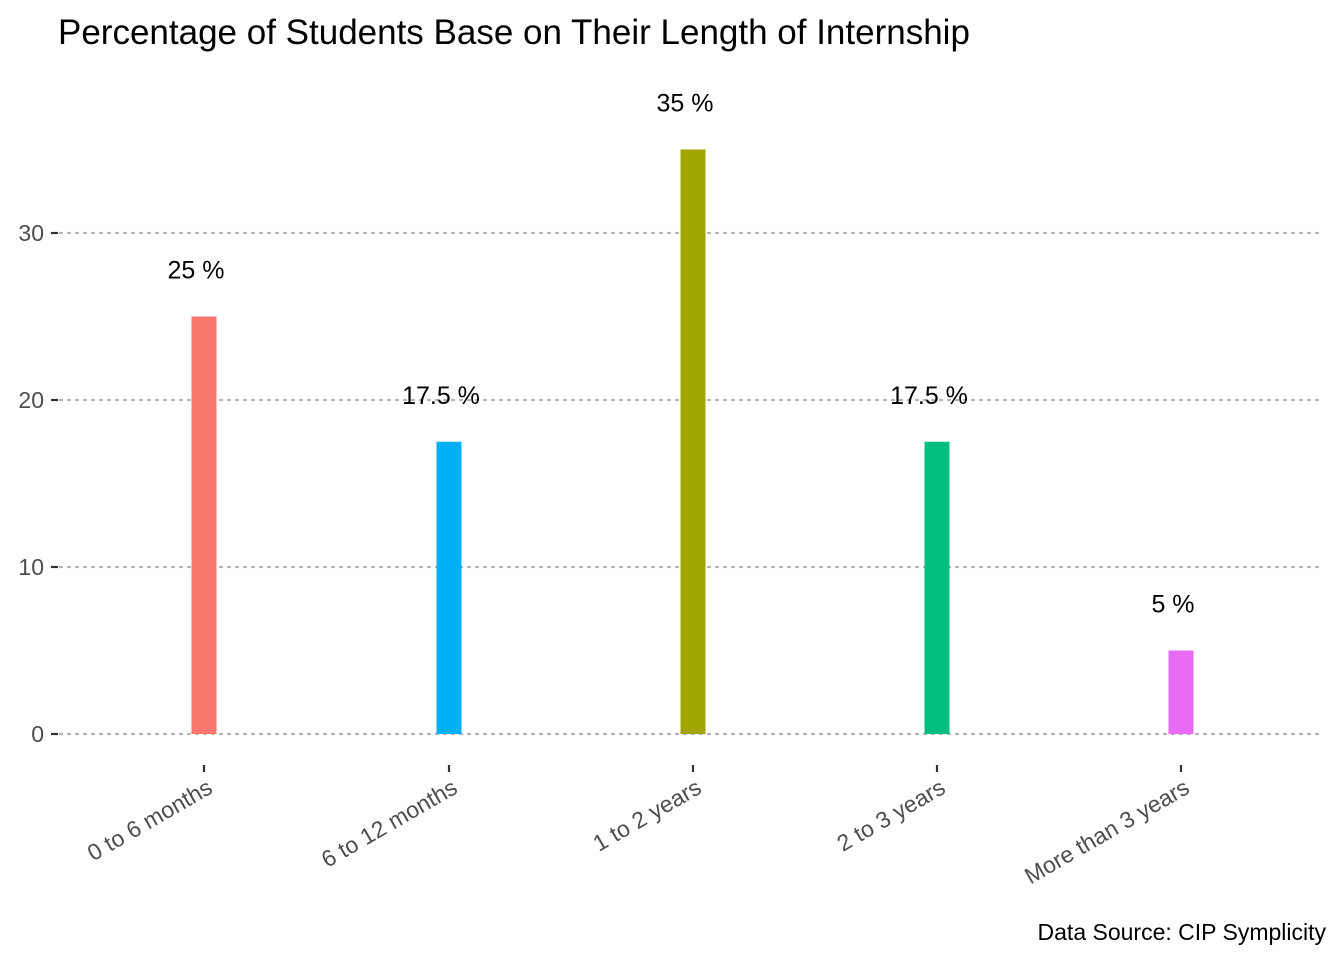 Image resolution: width=1344 pixels, height=960 pixels. What do you see at coordinates (929, 396) in the screenshot?
I see `data-label-3: 17.5 %` at bounding box center [929, 396].